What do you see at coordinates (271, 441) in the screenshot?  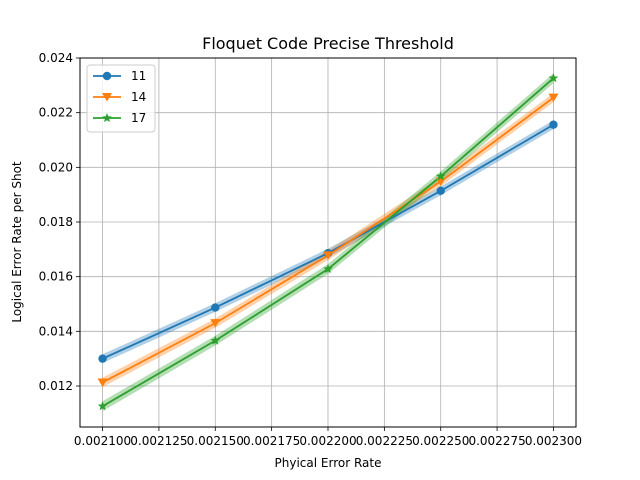 I see `x-tick-label: 0.002175` at bounding box center [271, 441].